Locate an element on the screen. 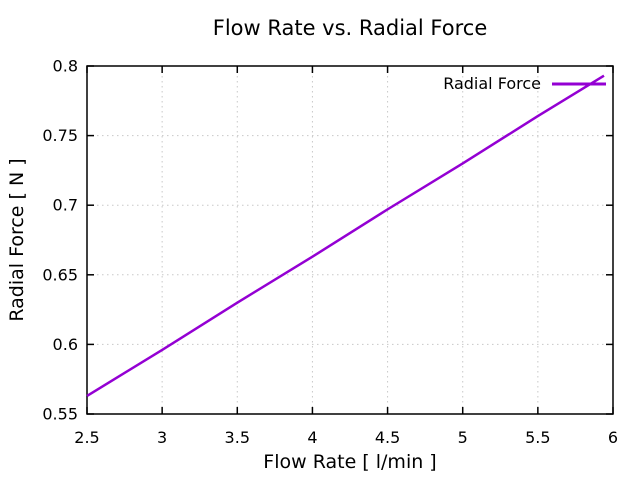  x-tick-label: 3.5 is located at coordinates (237, 437).